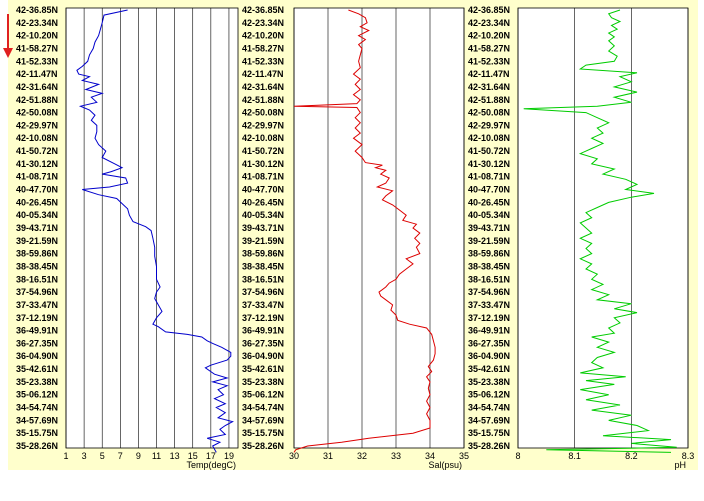  I want to click on x-tick-label: 8.2, so click(631, 456).